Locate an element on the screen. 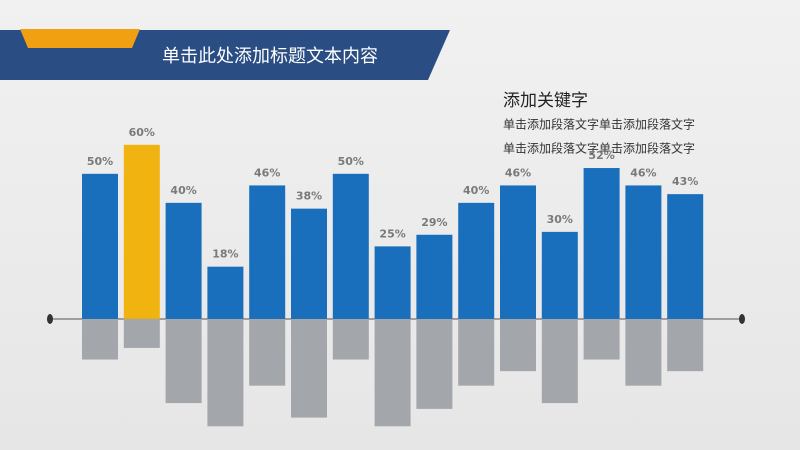 The height and width of the screenshot is (450, 800). value-label: 29% is located at coordinates (434, 222).